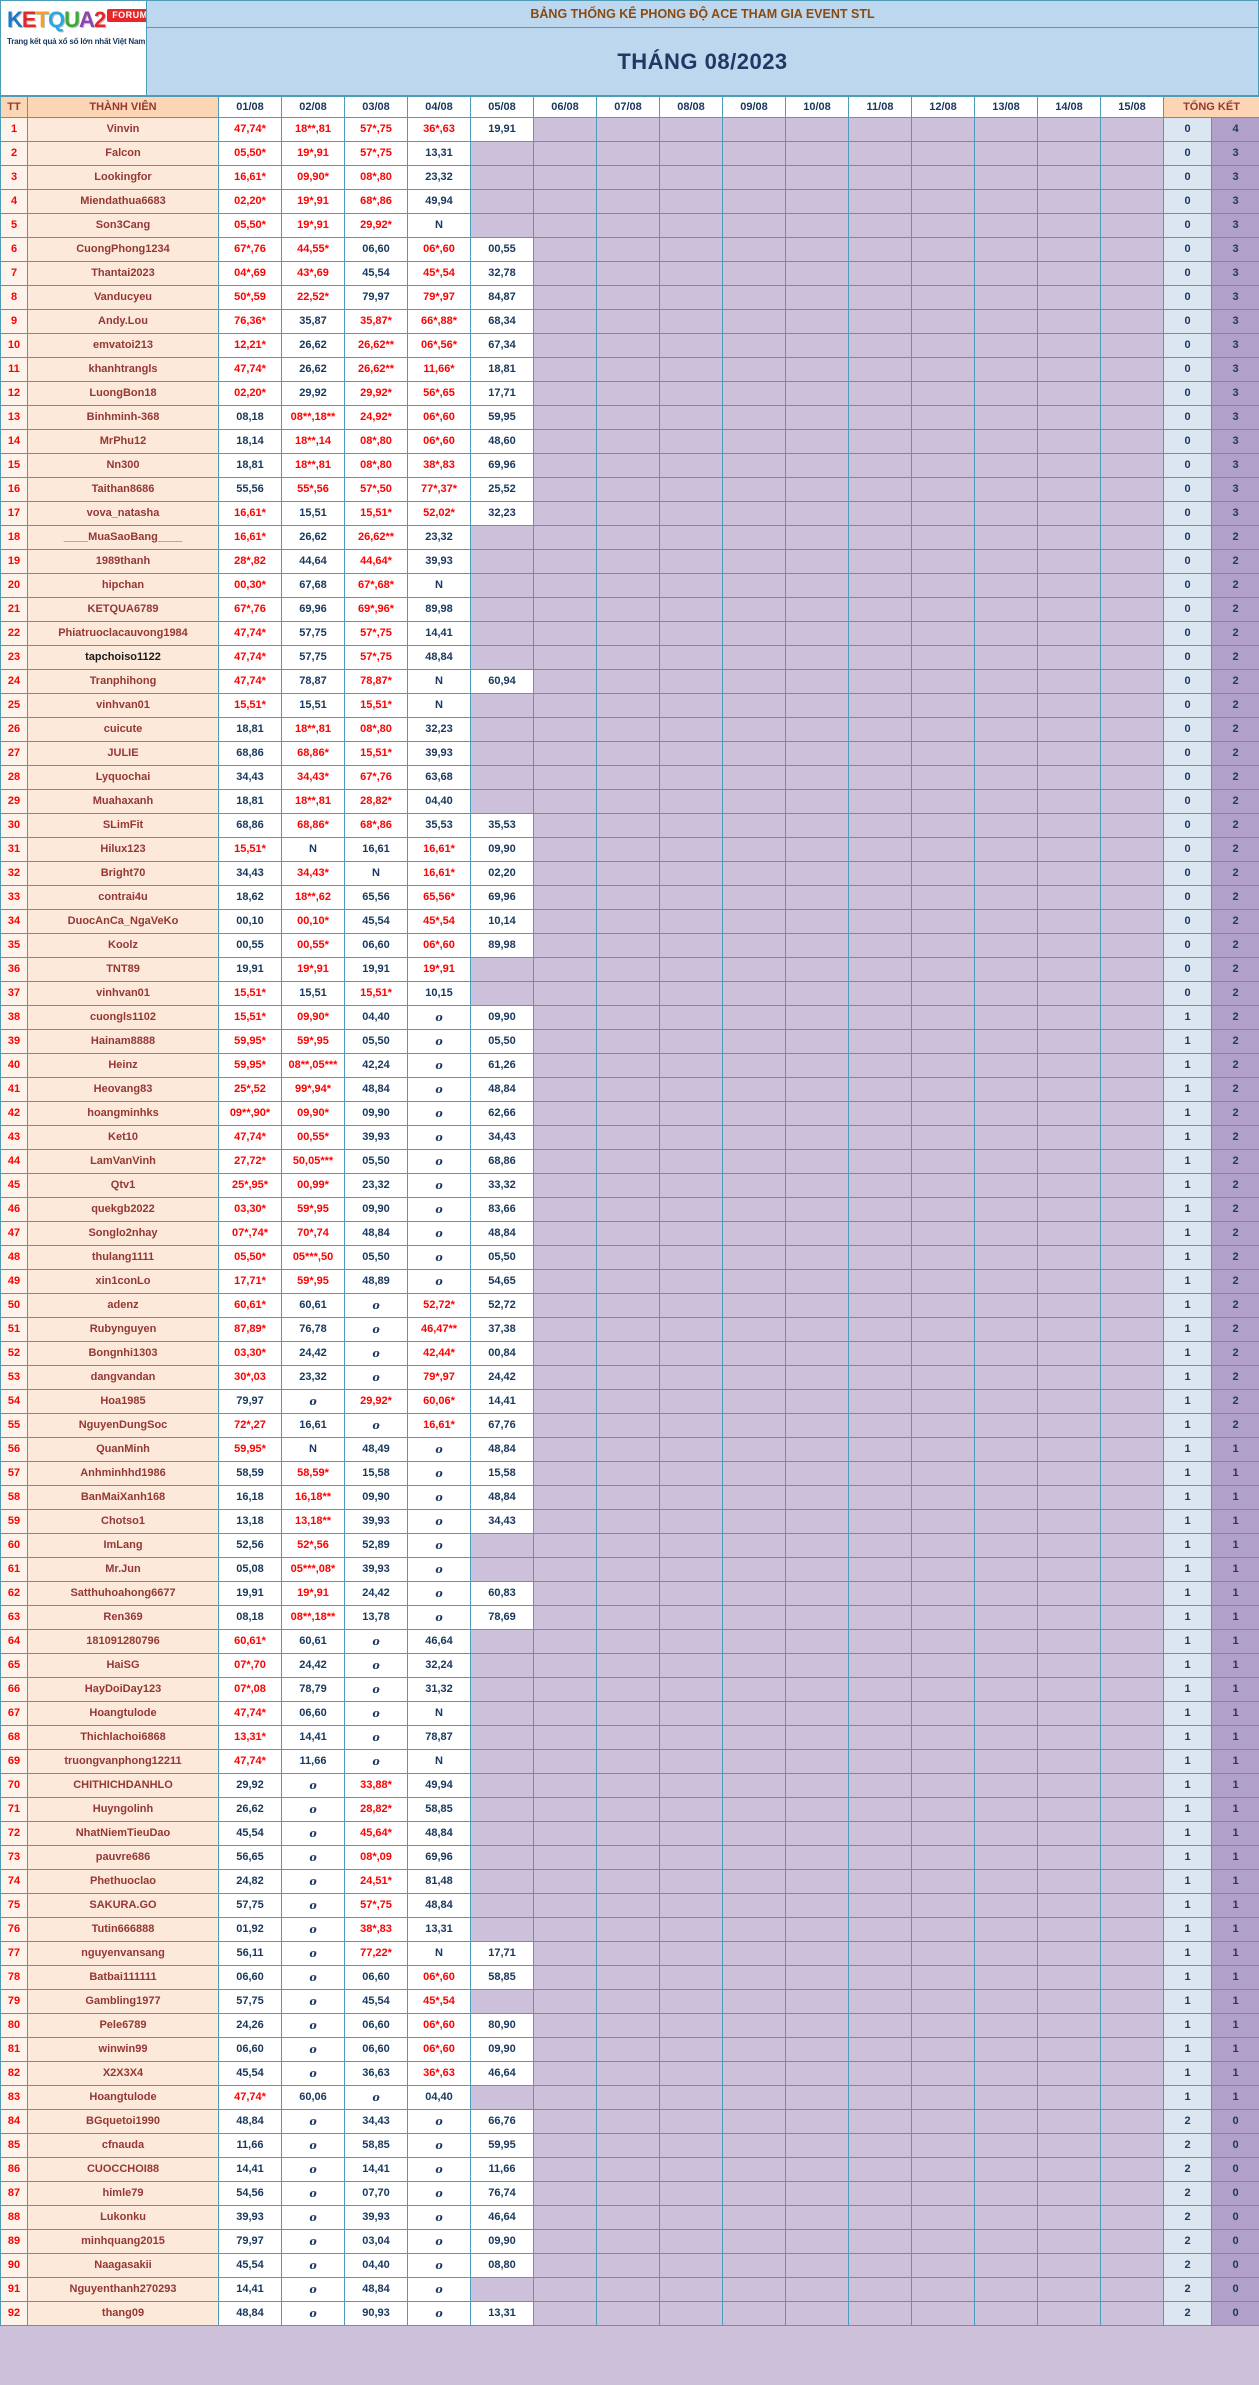 This screenshot has height=2385, width=1259. Describe the element at coordinates (313, 1353) in the screenshot. I see `day-value-cell: 24,42` at that location.